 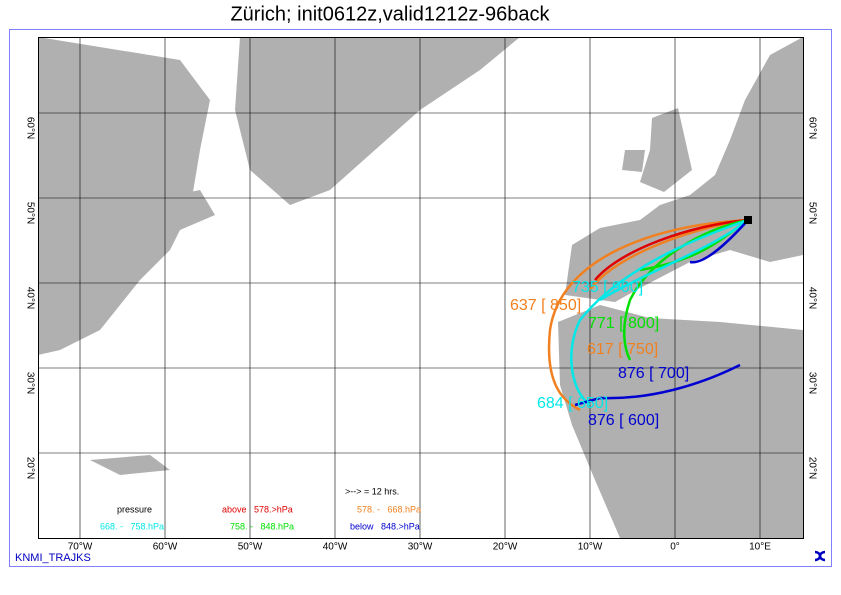 I want to click on title: Zürich; init0612z,valid1212z-96back, so click(x=390, y=14).